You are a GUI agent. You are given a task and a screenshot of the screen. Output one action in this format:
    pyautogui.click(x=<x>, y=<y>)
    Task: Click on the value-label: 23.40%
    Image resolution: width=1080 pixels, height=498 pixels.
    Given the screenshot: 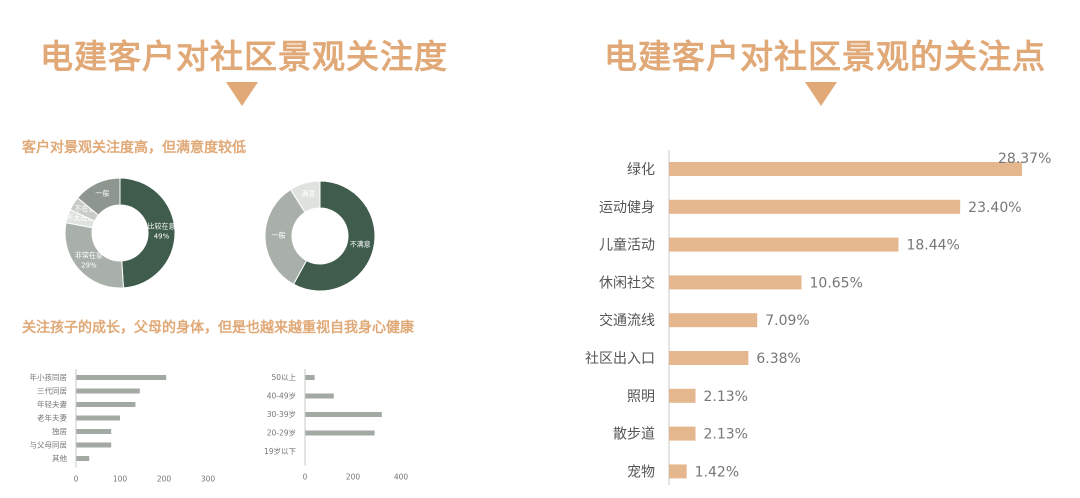 What is the action you would take?
    pyautogui.click(x=994, y=208)
    